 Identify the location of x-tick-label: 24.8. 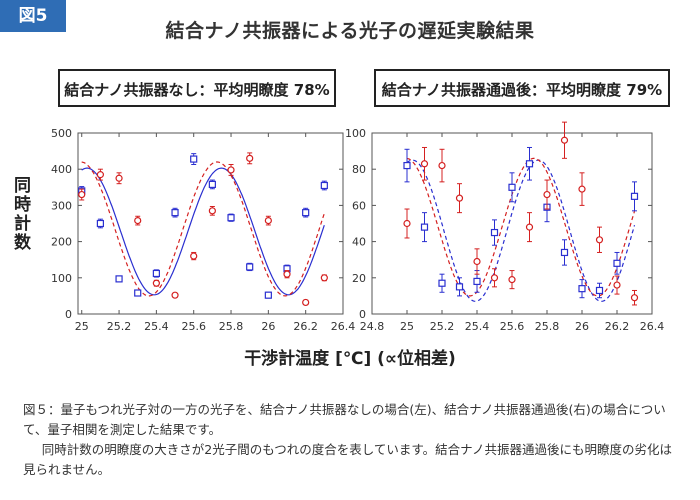
(372, 326).